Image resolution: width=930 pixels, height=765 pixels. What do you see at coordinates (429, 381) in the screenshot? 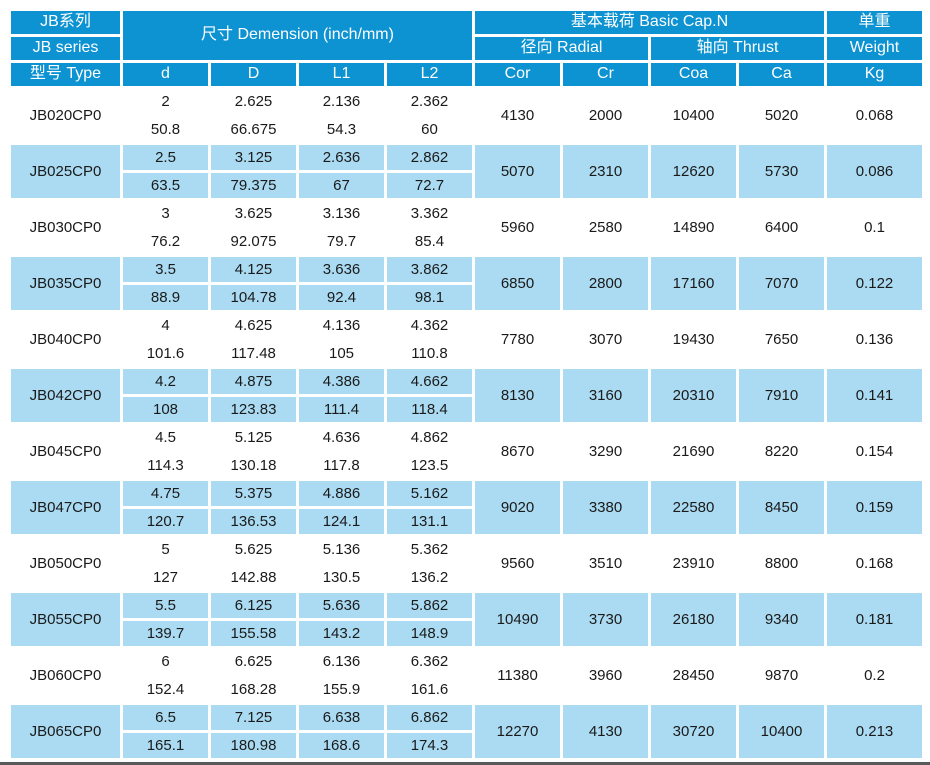
I see `L2-inch-cell: 4.662` at bounding box center [429, 381].